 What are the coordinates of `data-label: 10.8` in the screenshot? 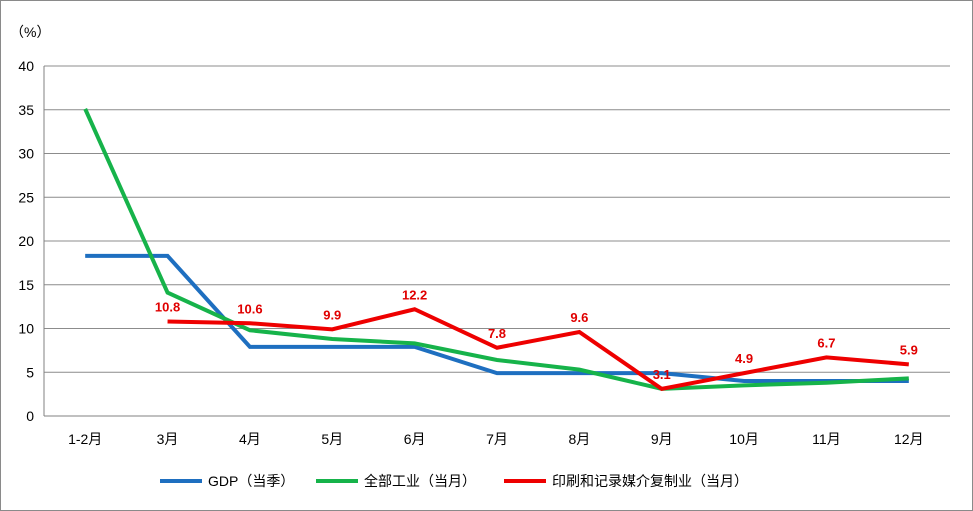 It's located at (167, 307).